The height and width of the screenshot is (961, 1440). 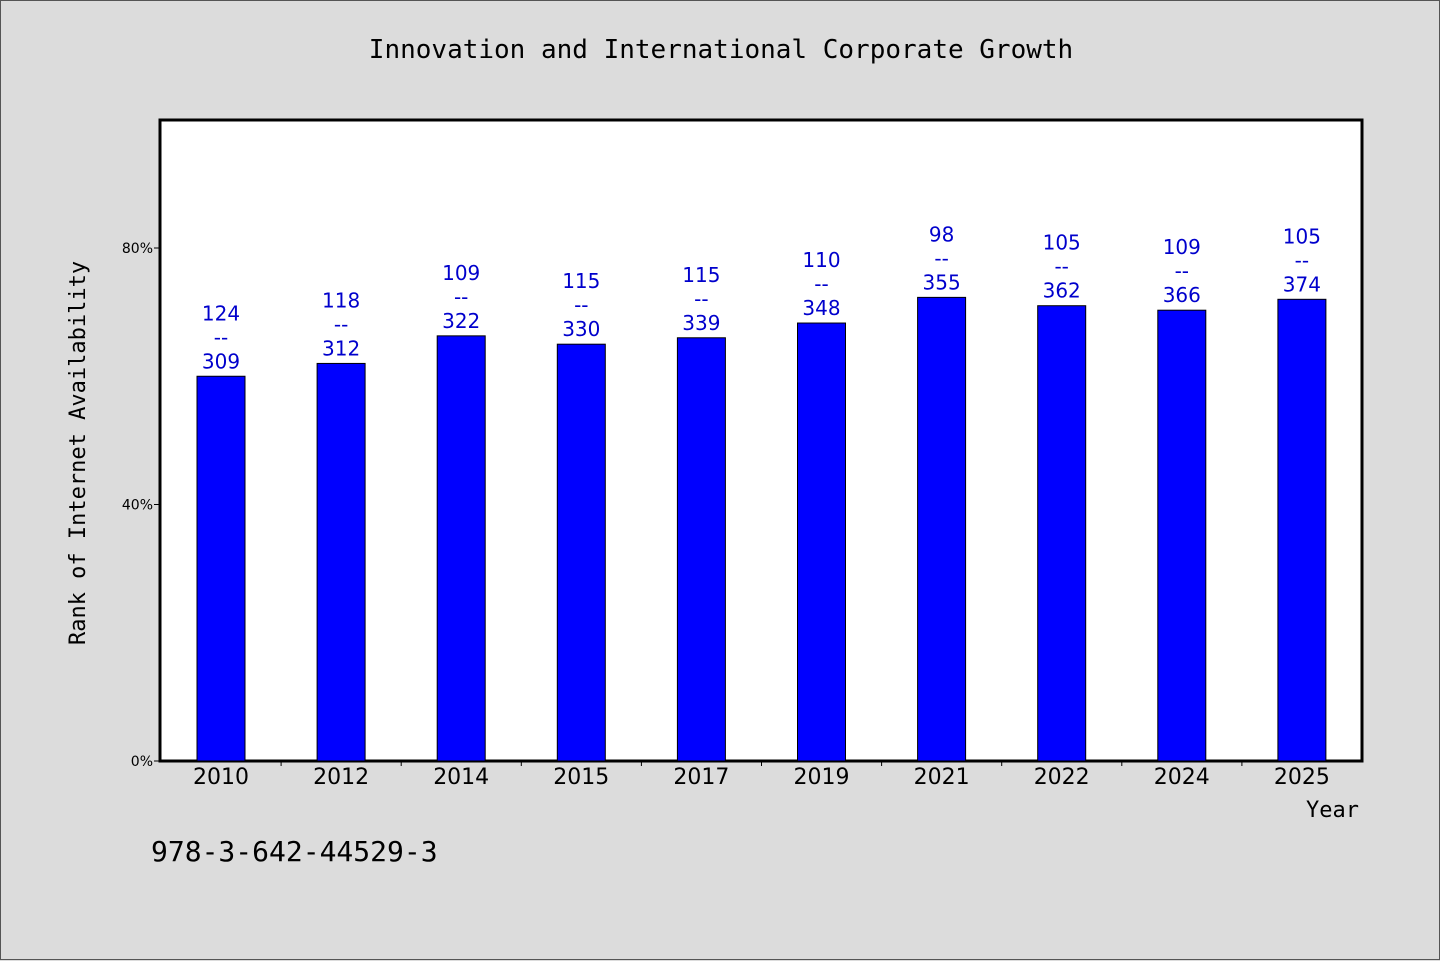 I want to click on data-label-top-2022: 105, so click(x=1062, y=243).